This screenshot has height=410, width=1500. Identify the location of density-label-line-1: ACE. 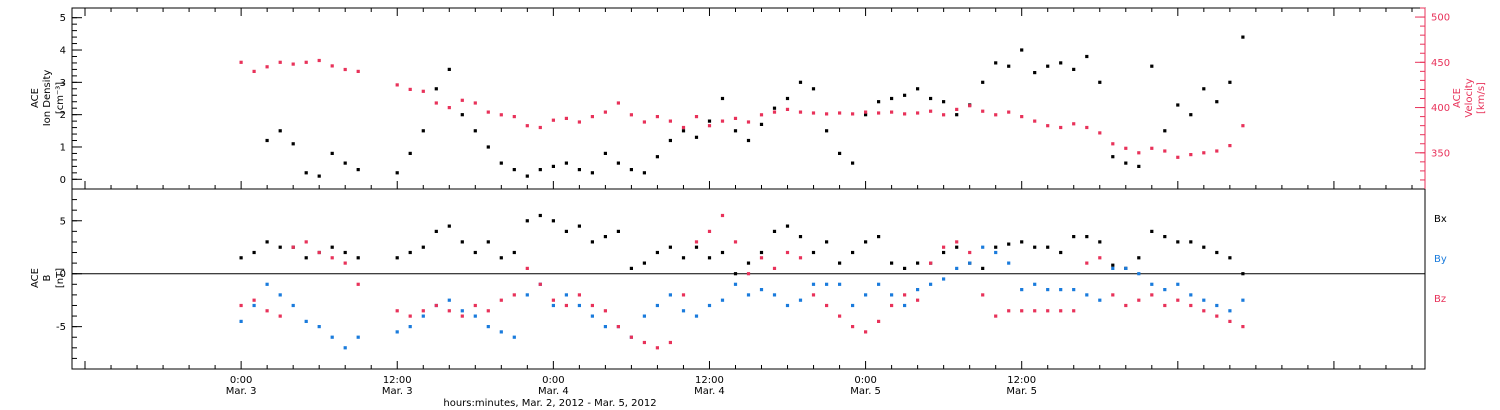
(35, 98).